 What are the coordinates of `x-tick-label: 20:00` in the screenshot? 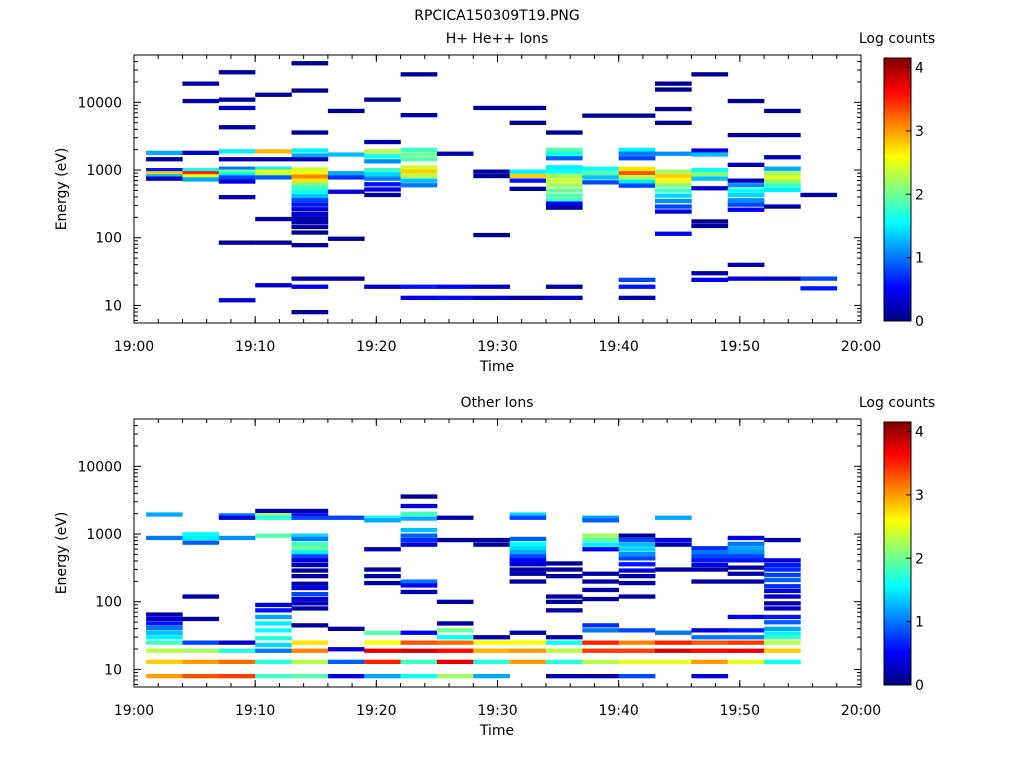 It's located at (861, 711).